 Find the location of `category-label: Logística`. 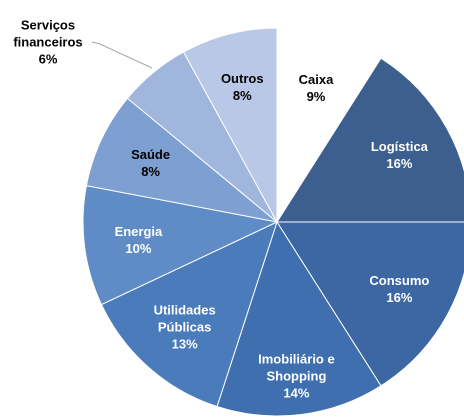

category-label: Logística is located at coordinates (399, 146).